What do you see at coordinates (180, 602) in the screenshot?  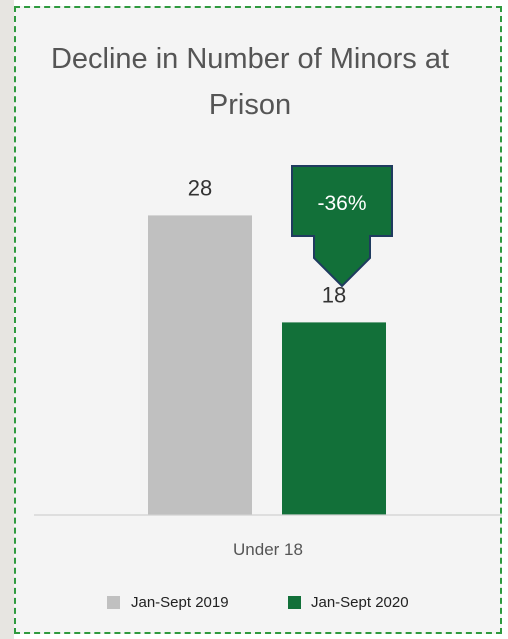 I see `legend-label-2019: Jan-Sept 2019` at bounding box center [180, 602].